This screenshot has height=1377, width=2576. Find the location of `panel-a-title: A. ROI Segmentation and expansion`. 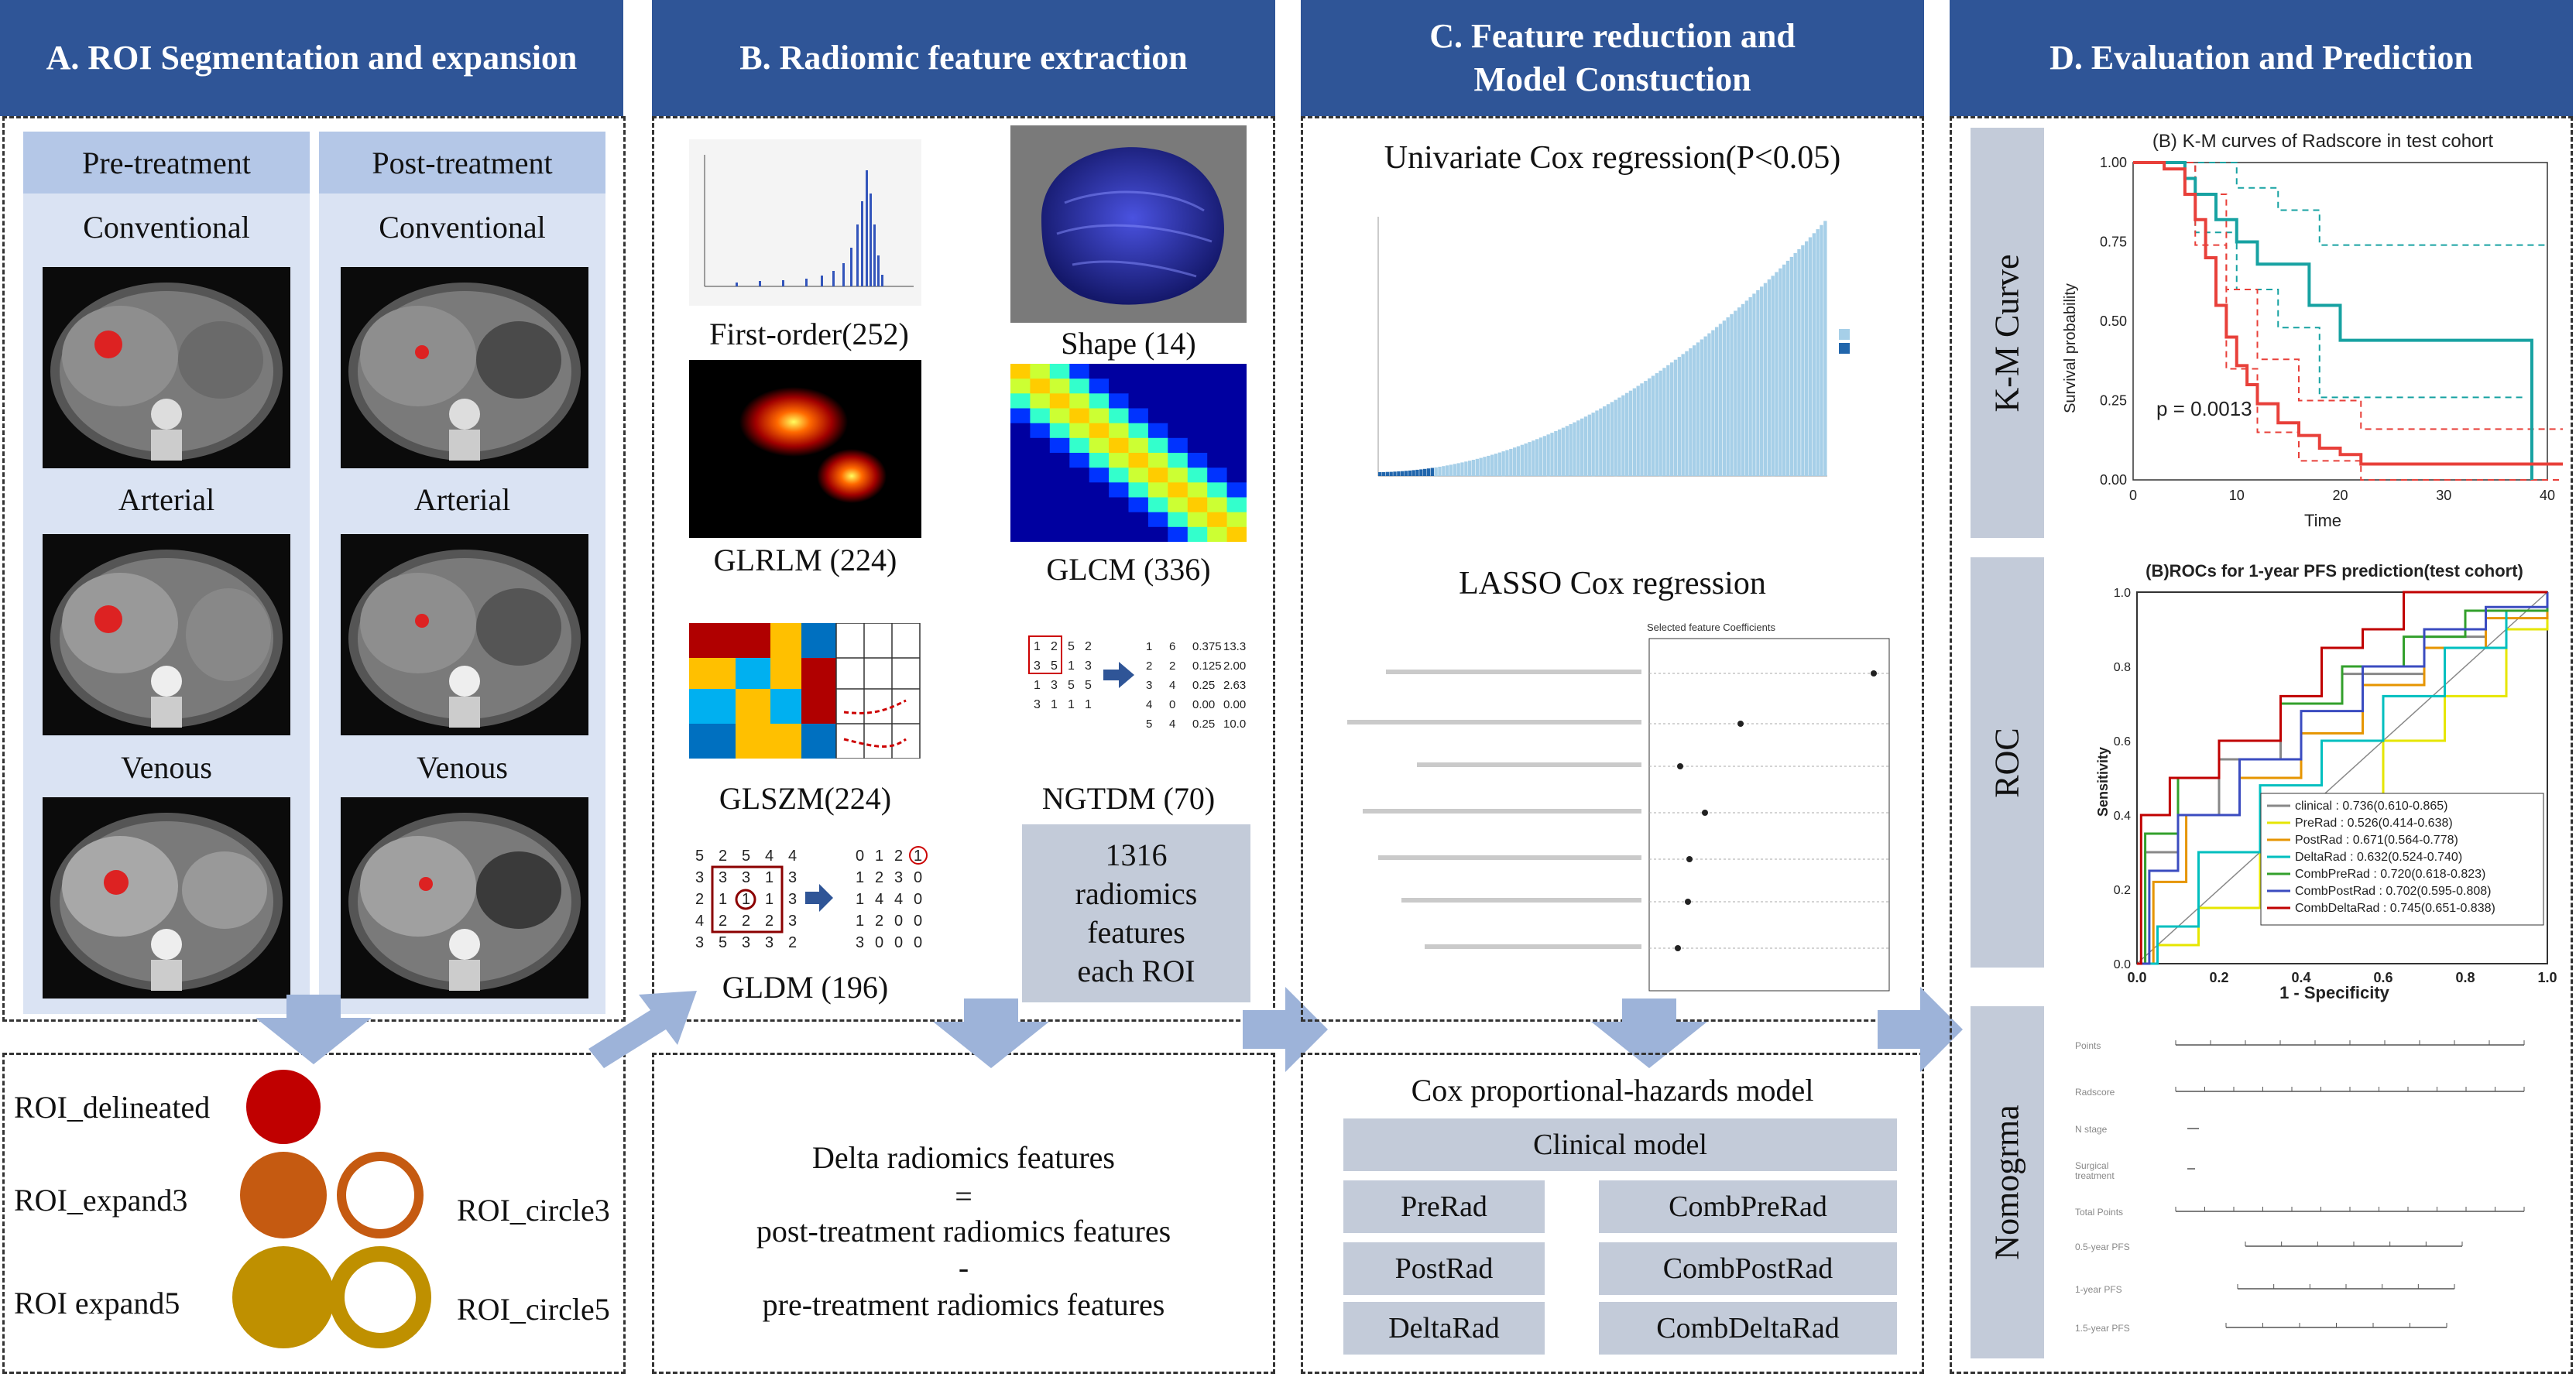

panel-a-title: A. ROI Segmentation and expansion is located at coordinates (311, 58).